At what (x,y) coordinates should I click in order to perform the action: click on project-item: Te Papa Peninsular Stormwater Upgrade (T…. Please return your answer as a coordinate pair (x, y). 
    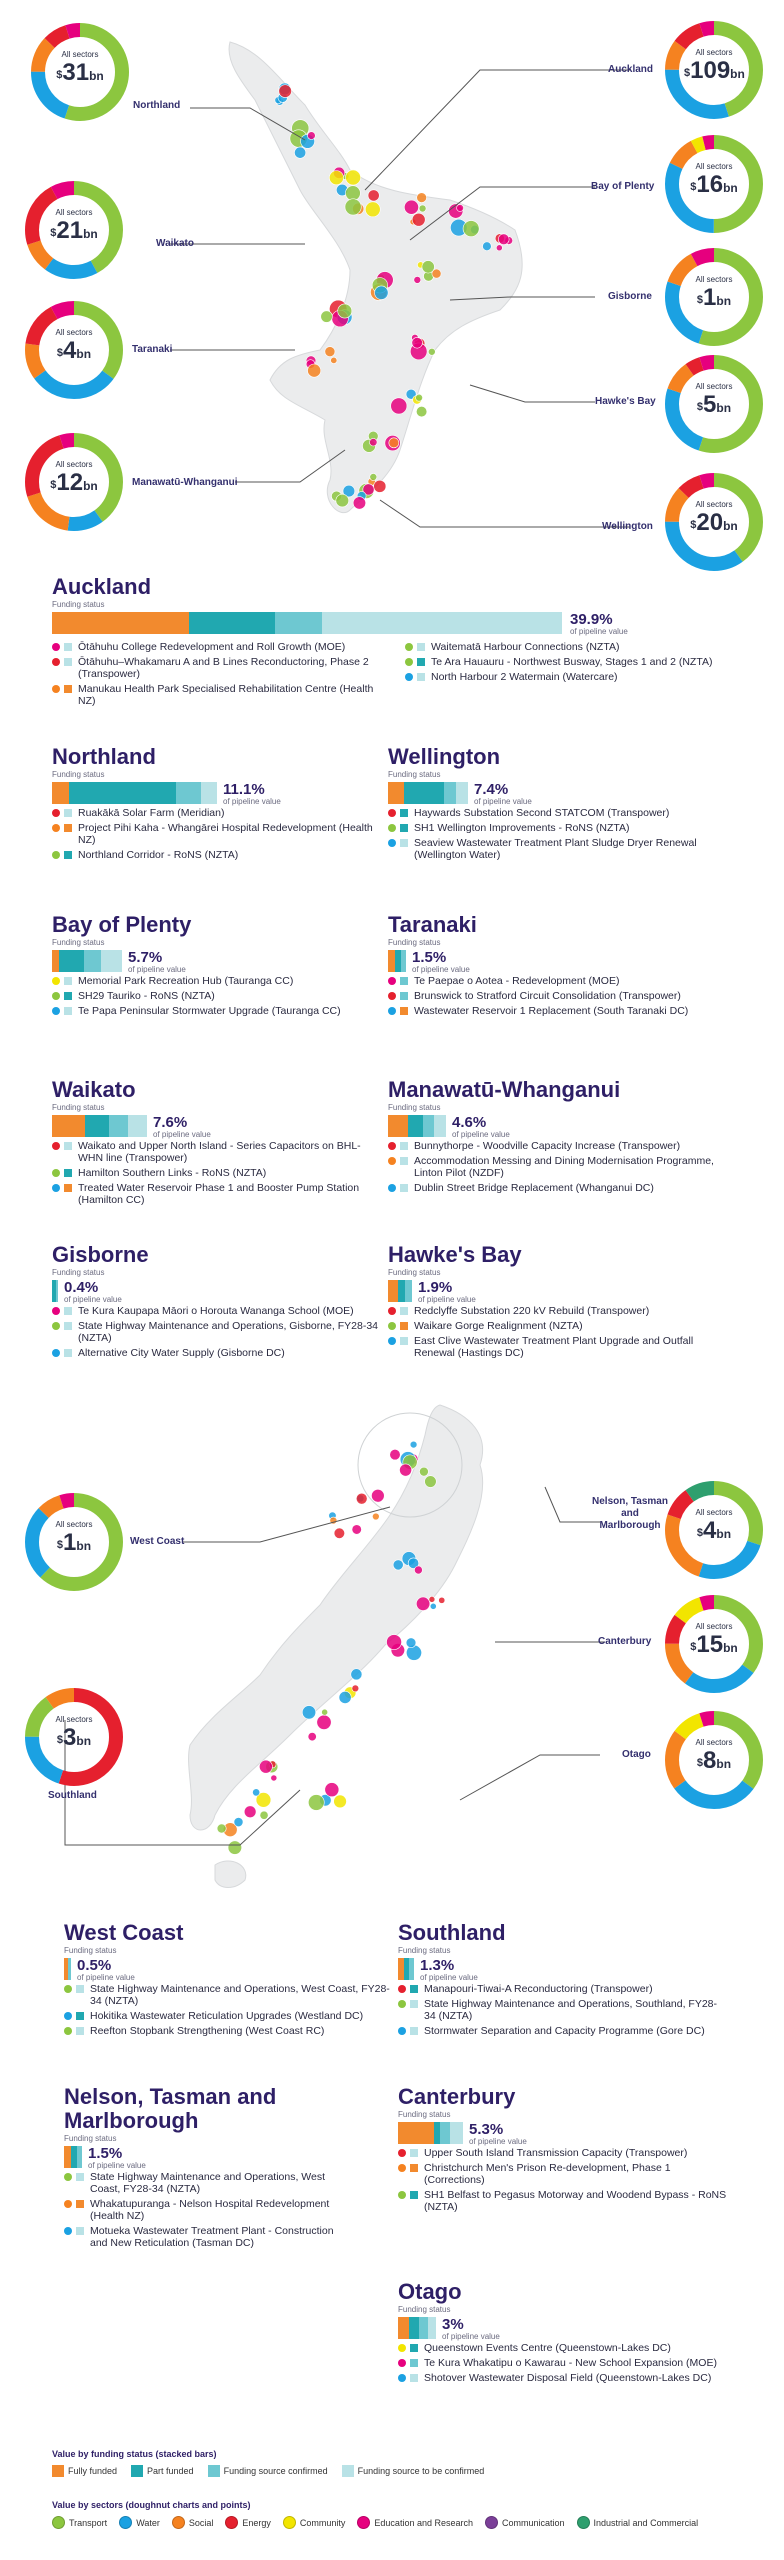
    Looking at the image, I should click on (217, 1011).